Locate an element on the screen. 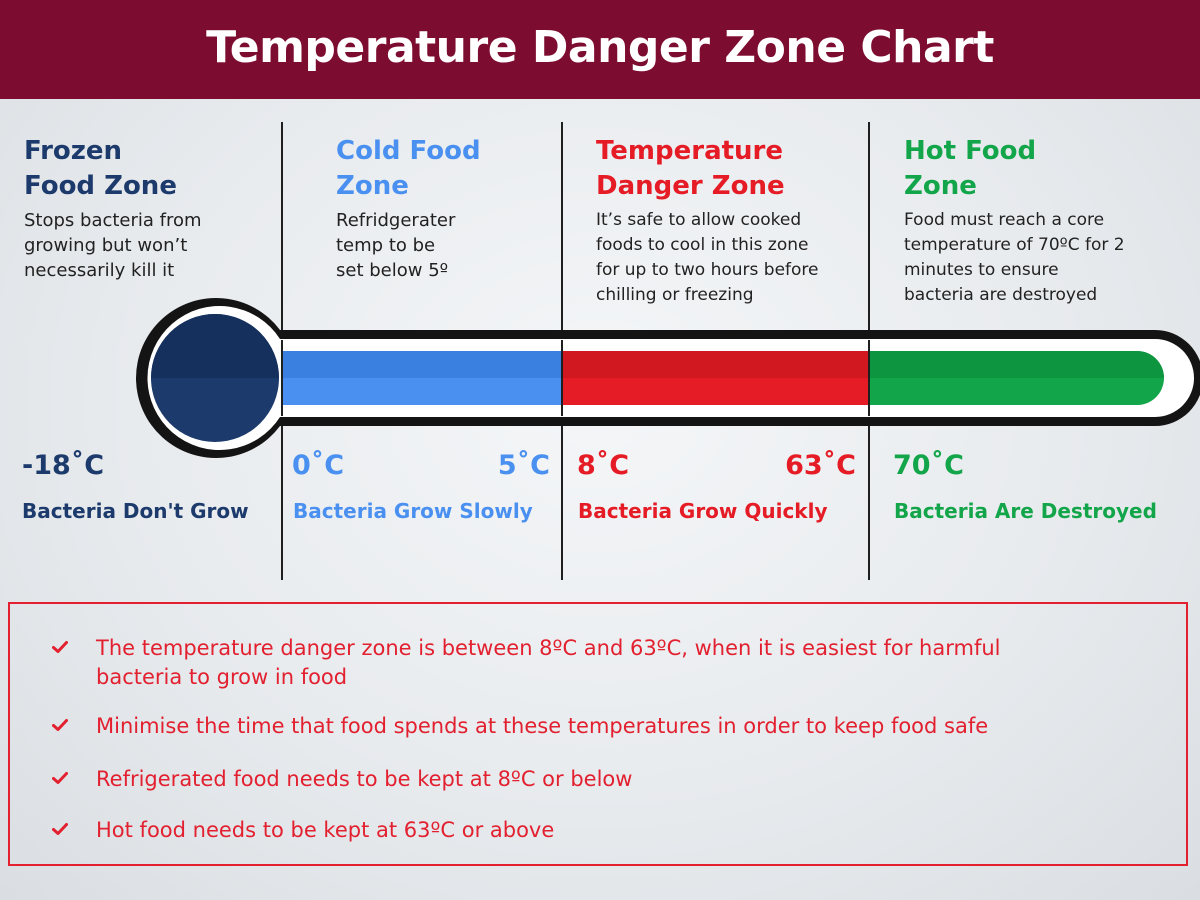  temp-cold-high: 5˚C is located at coordinates (523, 465).